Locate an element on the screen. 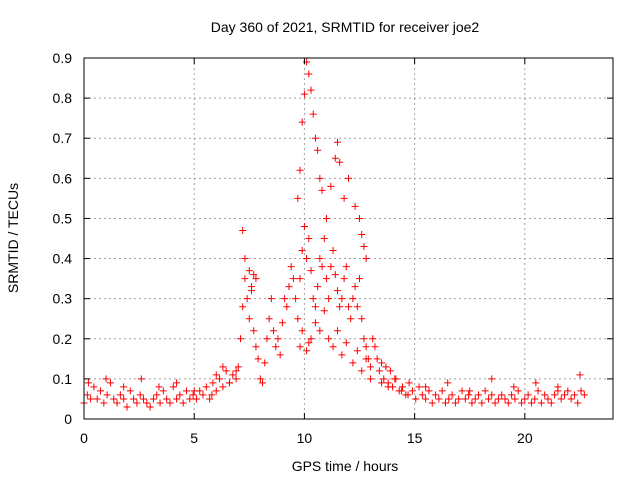  x-axis-title: GPS time / hours is located at coordinates (345, 466).